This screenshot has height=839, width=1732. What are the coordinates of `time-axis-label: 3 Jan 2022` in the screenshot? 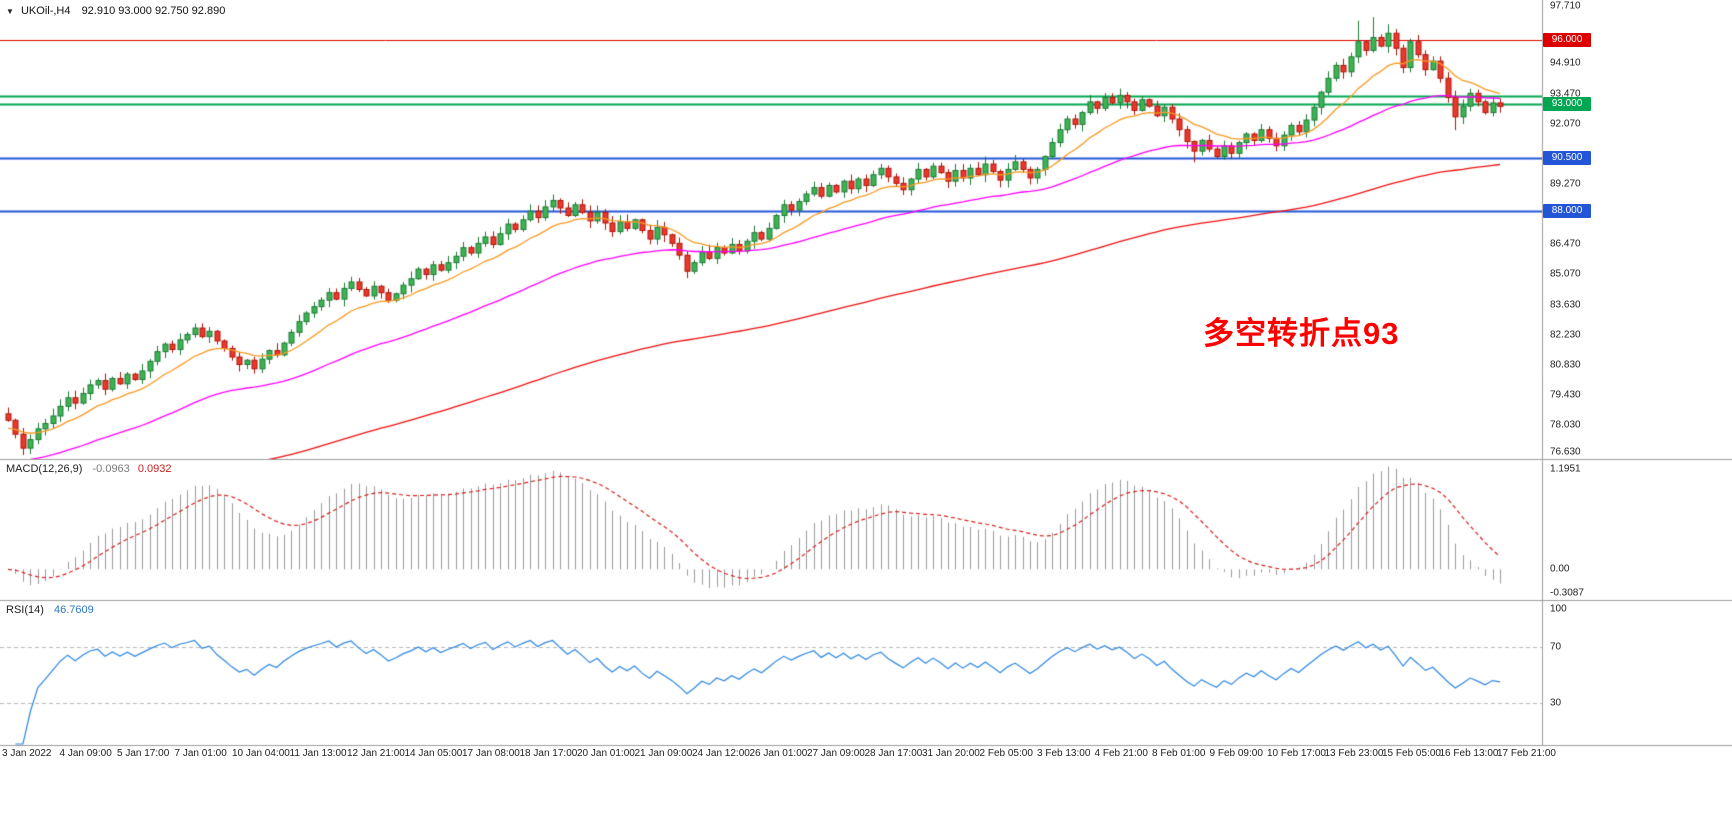 It's located at (27, 753).